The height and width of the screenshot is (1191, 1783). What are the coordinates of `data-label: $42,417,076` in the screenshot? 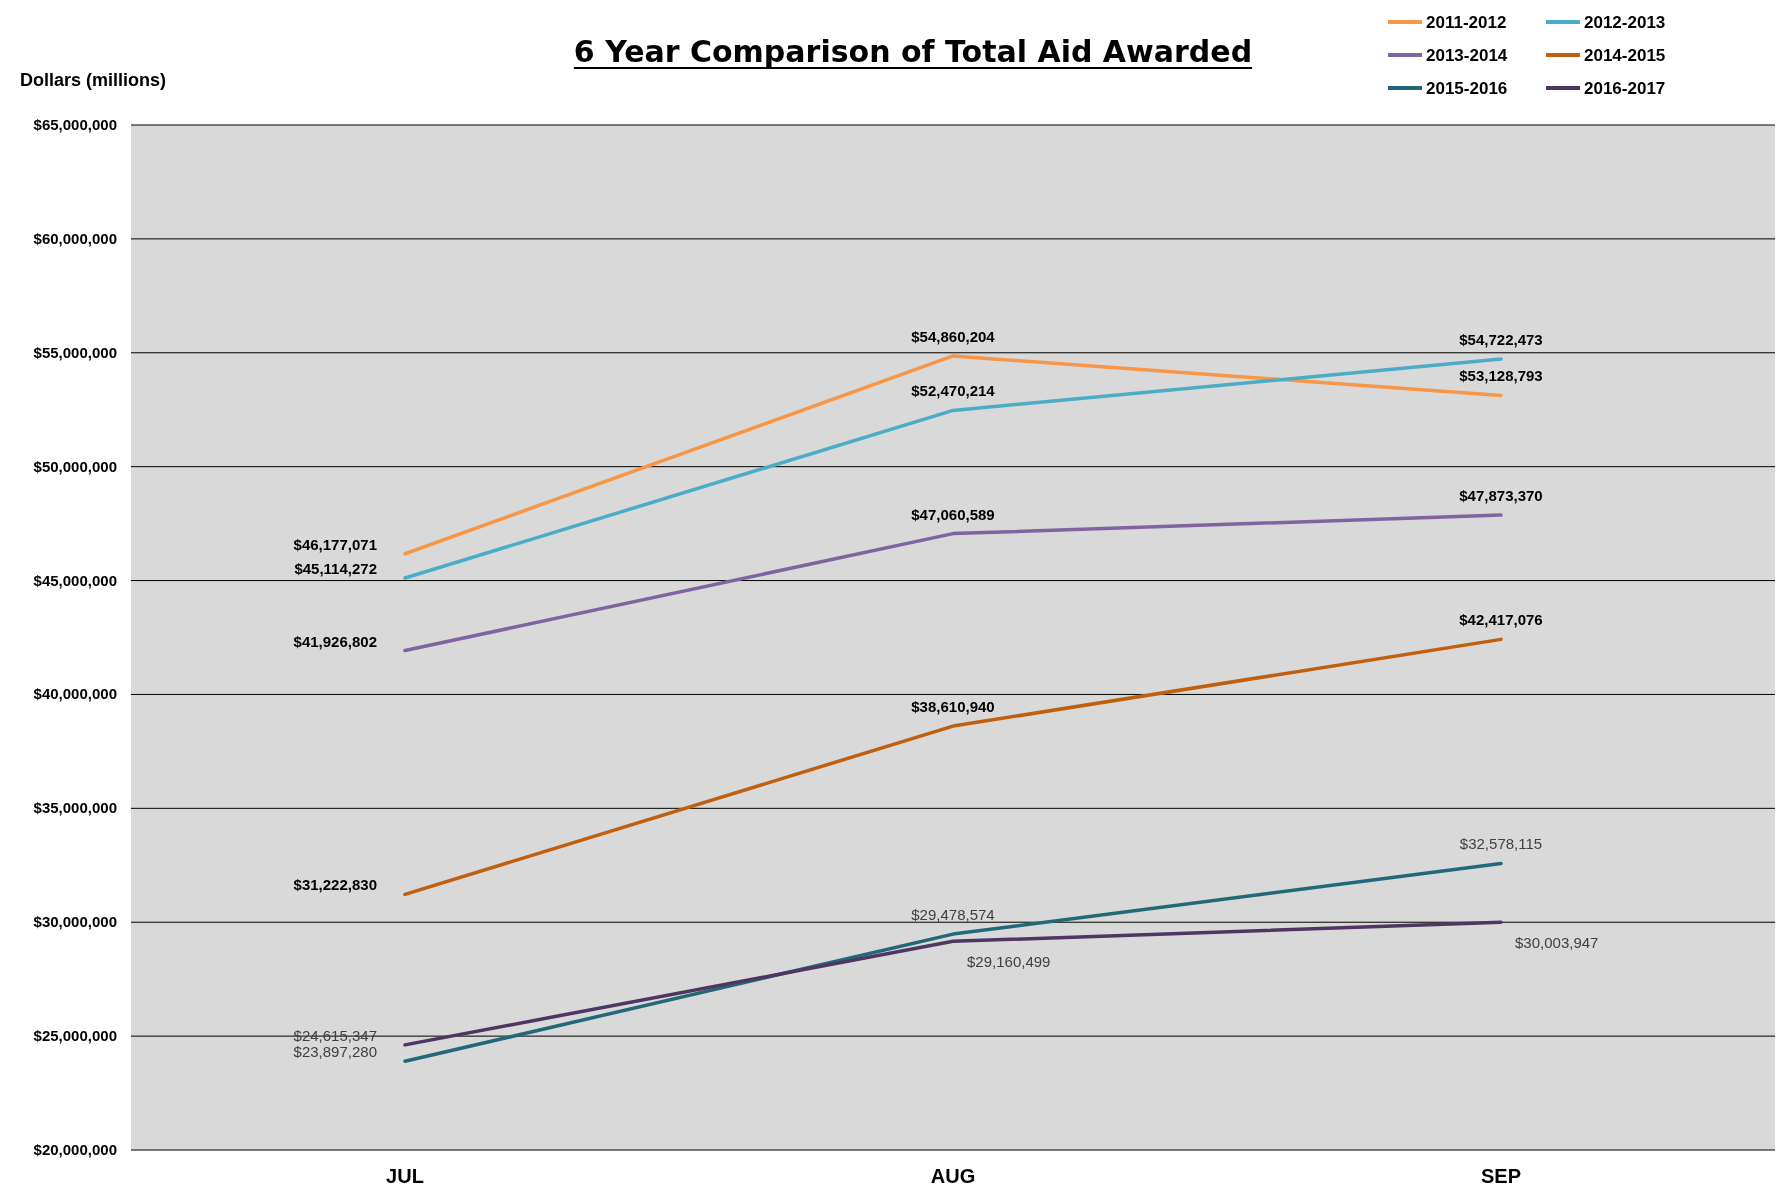 It's located at (1501, 620).